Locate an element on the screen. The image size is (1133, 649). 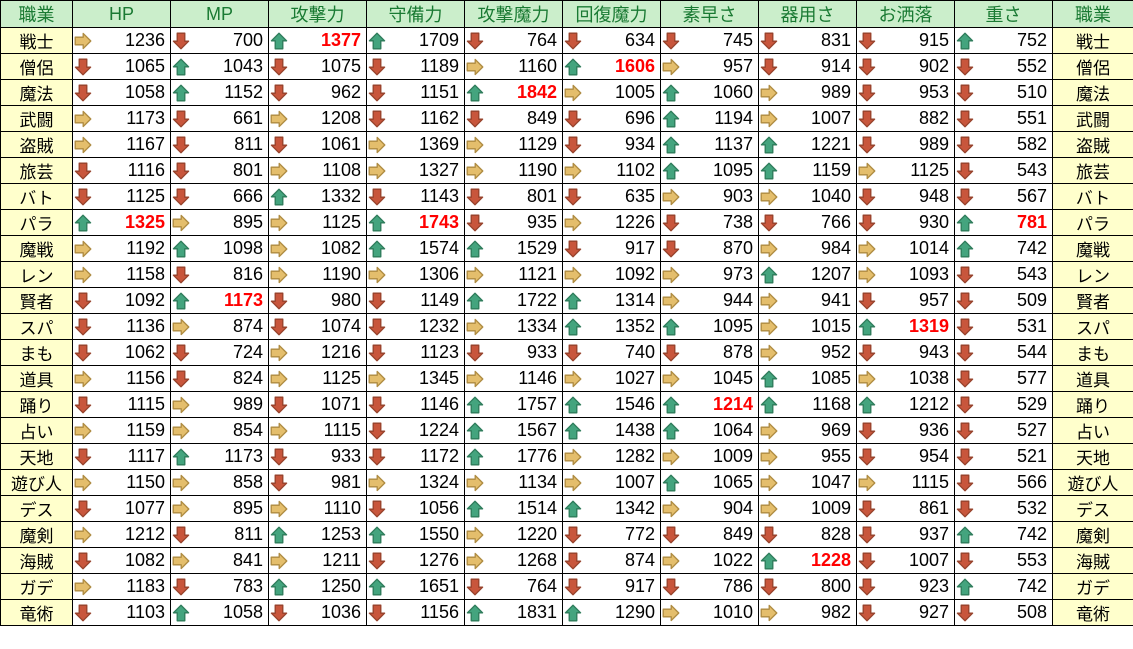
job-cell-left: ガデ is located at coordinates (36, 586).